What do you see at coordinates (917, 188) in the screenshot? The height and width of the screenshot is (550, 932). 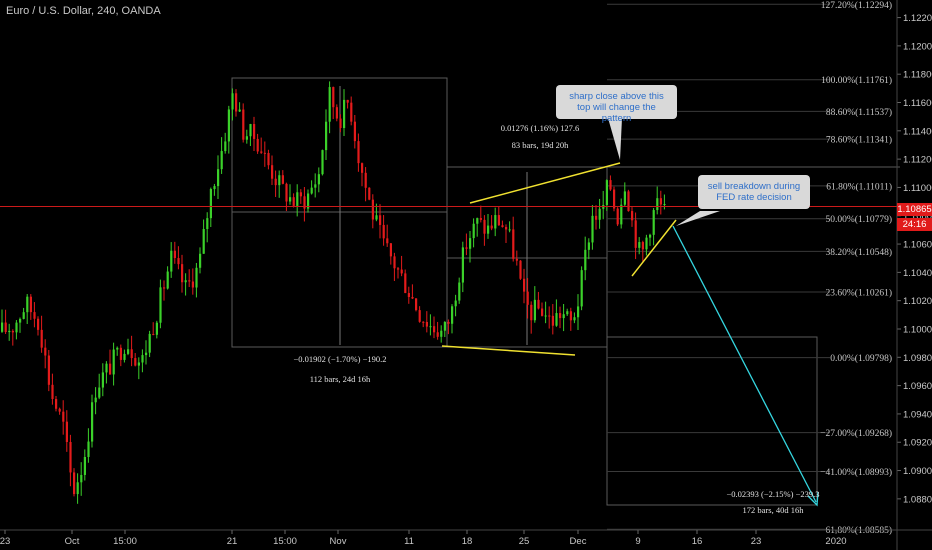 I see `y-tick-label: 1.11000` at bounding box center [917, 188].